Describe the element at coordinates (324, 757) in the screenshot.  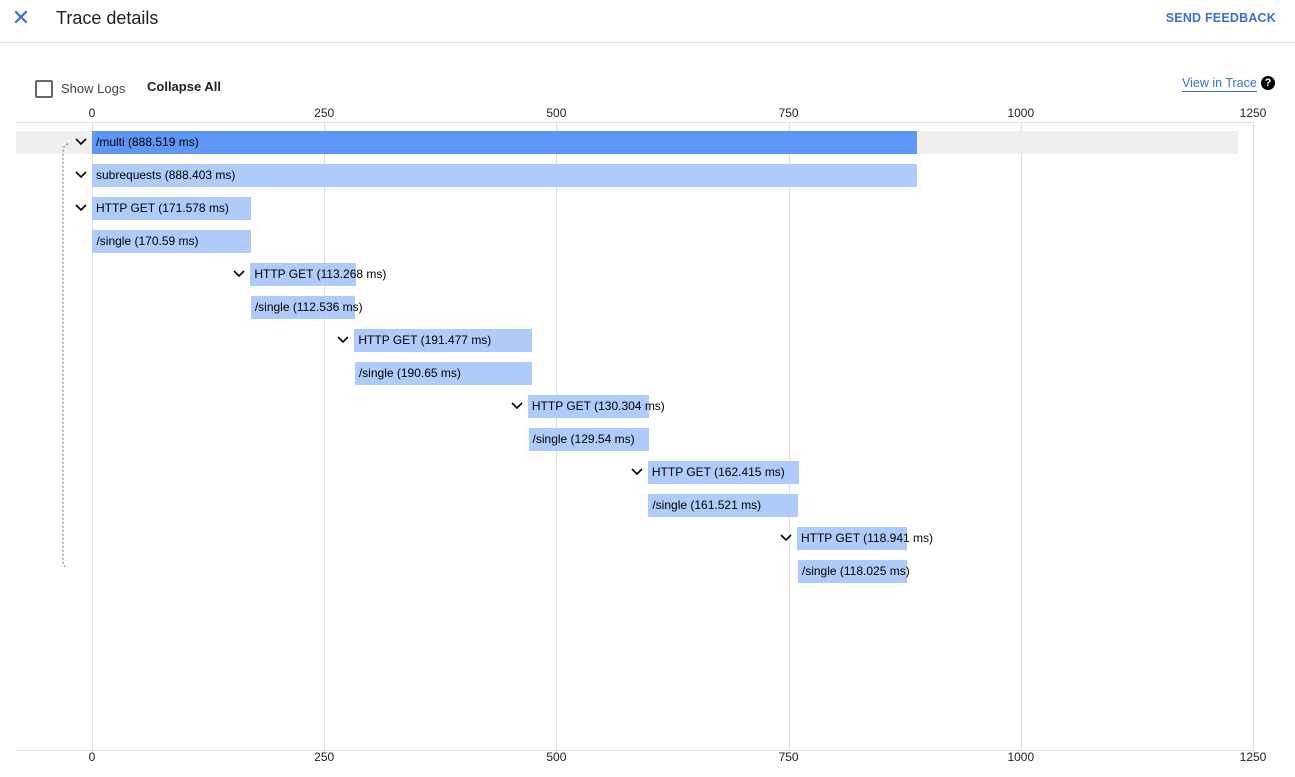
I see `tick-label-bottom: 250` at that location.